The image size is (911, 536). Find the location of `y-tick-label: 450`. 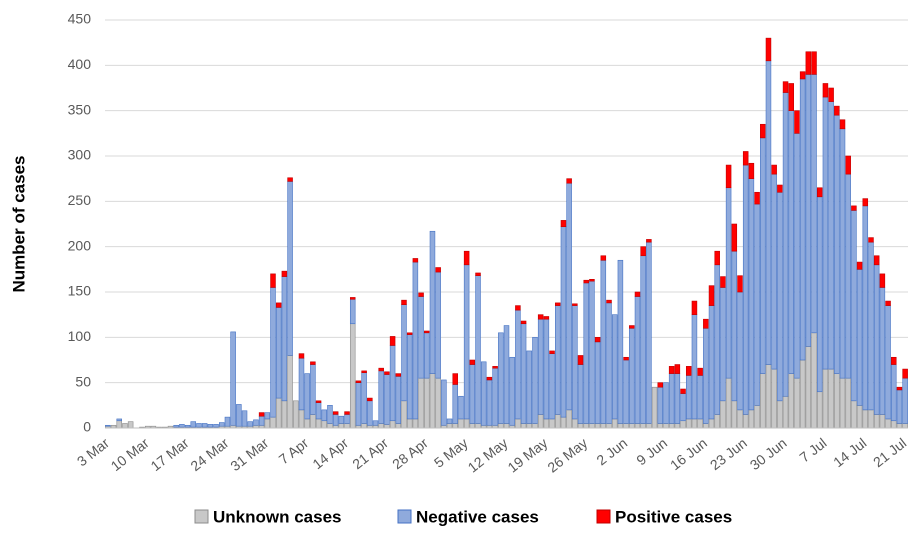

y-tick-label: 450 is located at coordinates (80, 19).